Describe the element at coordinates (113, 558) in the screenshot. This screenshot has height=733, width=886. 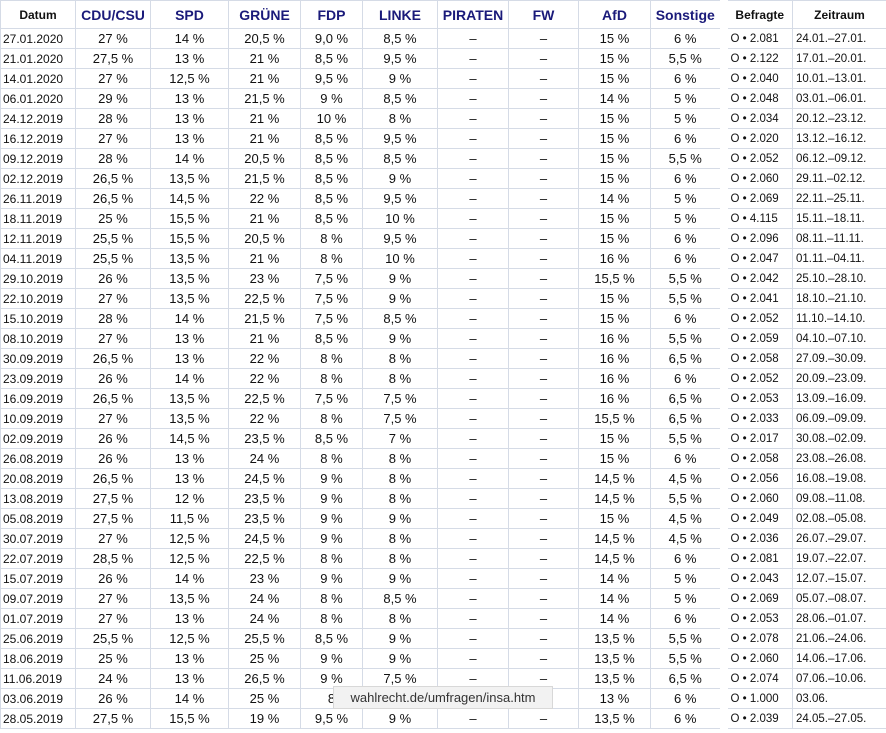
I see `table-cell: 28,5 %` at that location.